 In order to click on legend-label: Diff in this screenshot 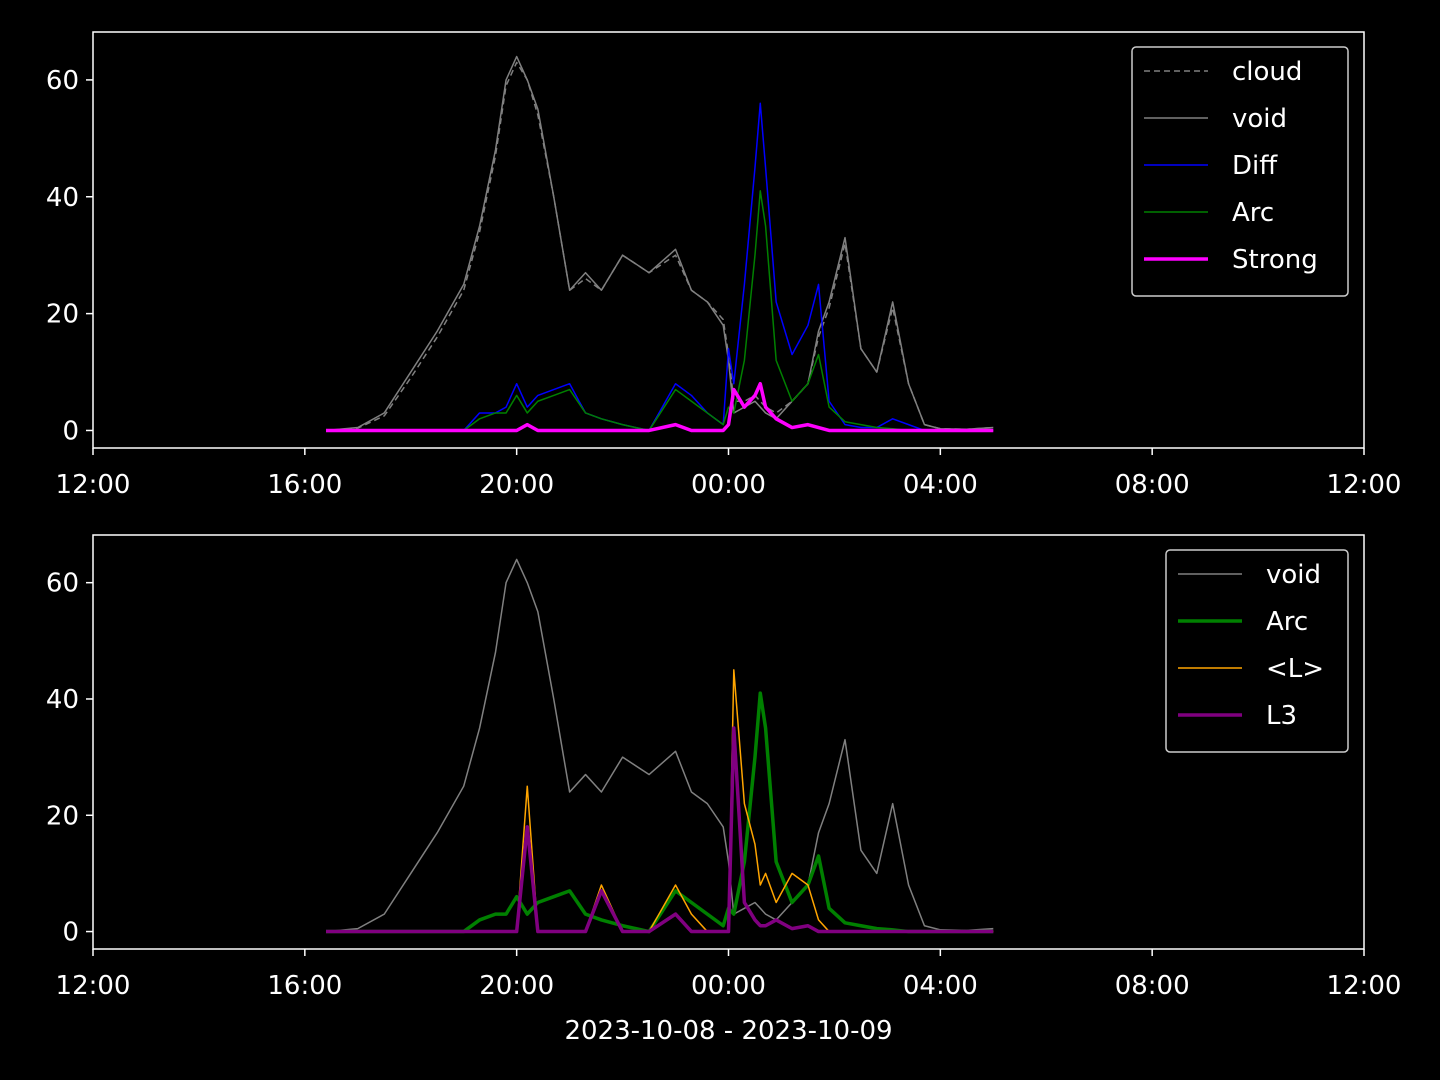, I will do `click(1255, 166)`.